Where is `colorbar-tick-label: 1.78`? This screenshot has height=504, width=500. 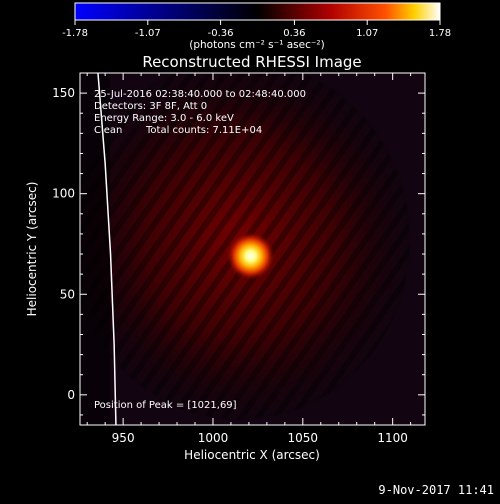
colorbar-tick-label: 1.78 is located at coordinates (440, 33).